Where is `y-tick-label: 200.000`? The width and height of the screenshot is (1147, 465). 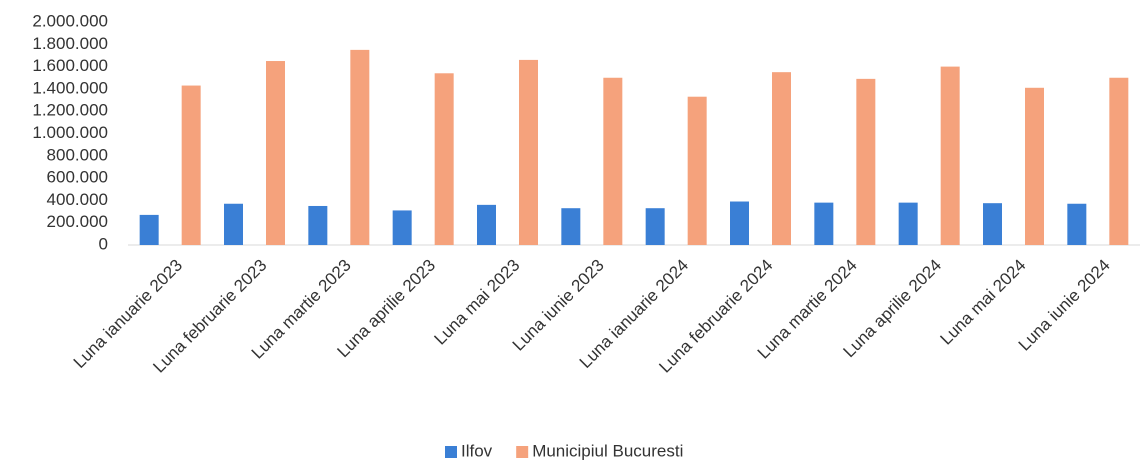 y-tick-label: 200.000 is located at coordinates (77, 221).